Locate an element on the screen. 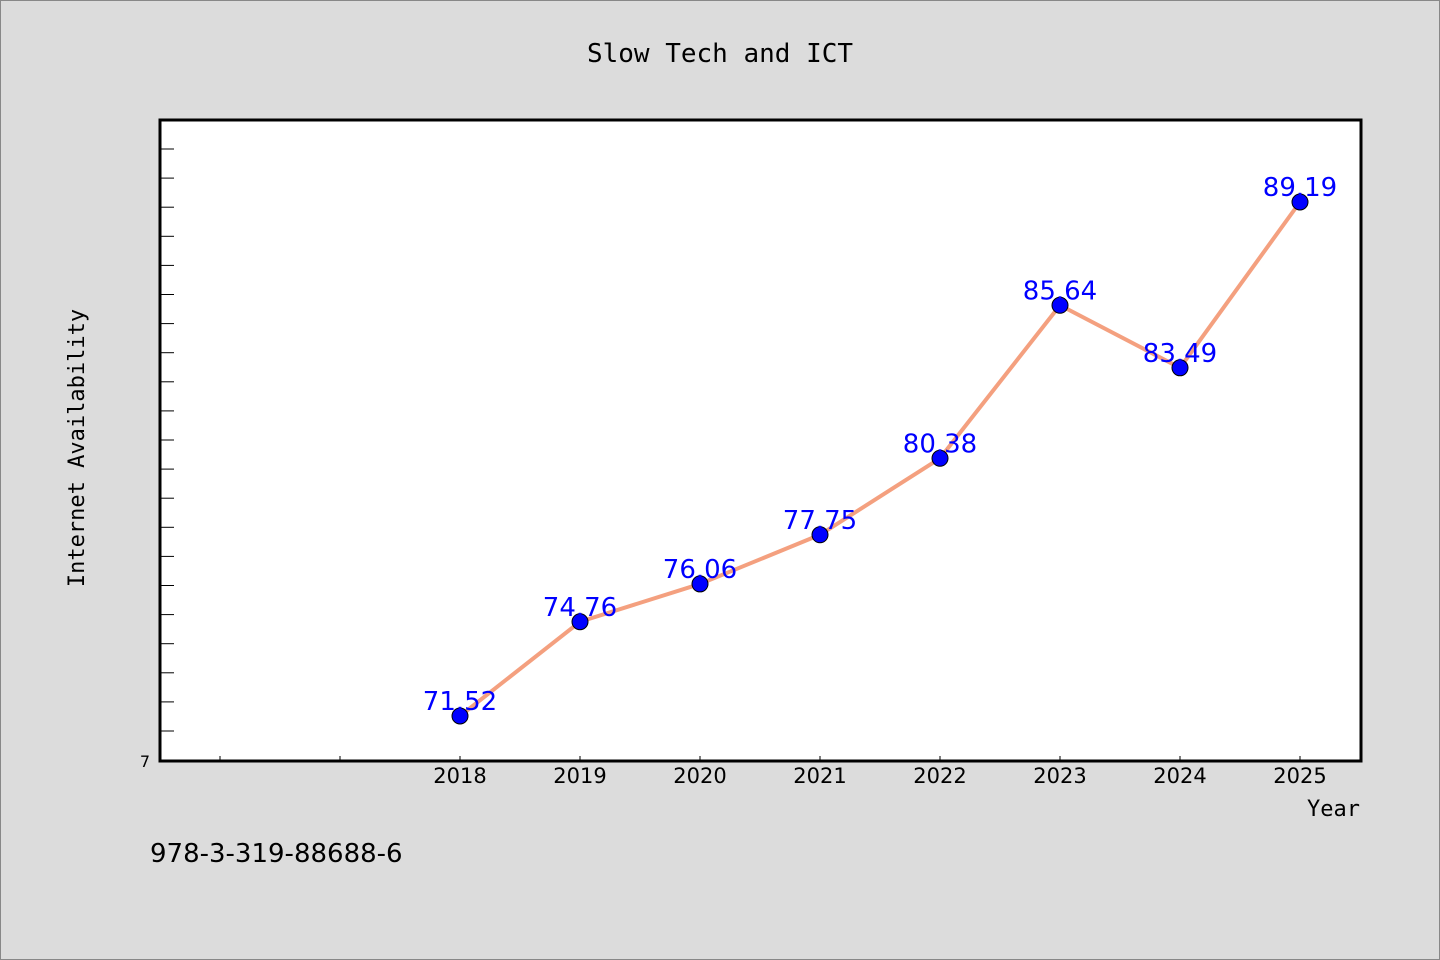  data-label: 89.19 is located at coordinates (1300, 188).